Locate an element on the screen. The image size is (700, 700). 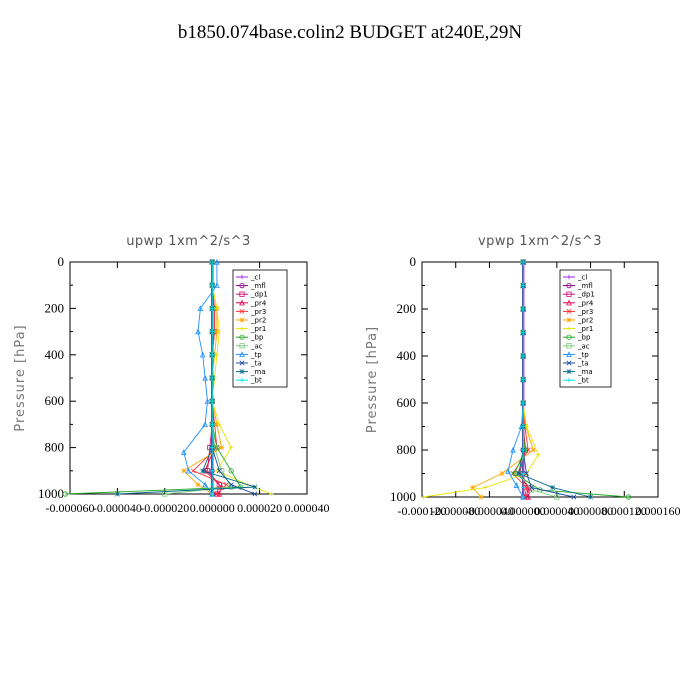
x-tick-label: 0.000040 is located at coordinates (556, 511).